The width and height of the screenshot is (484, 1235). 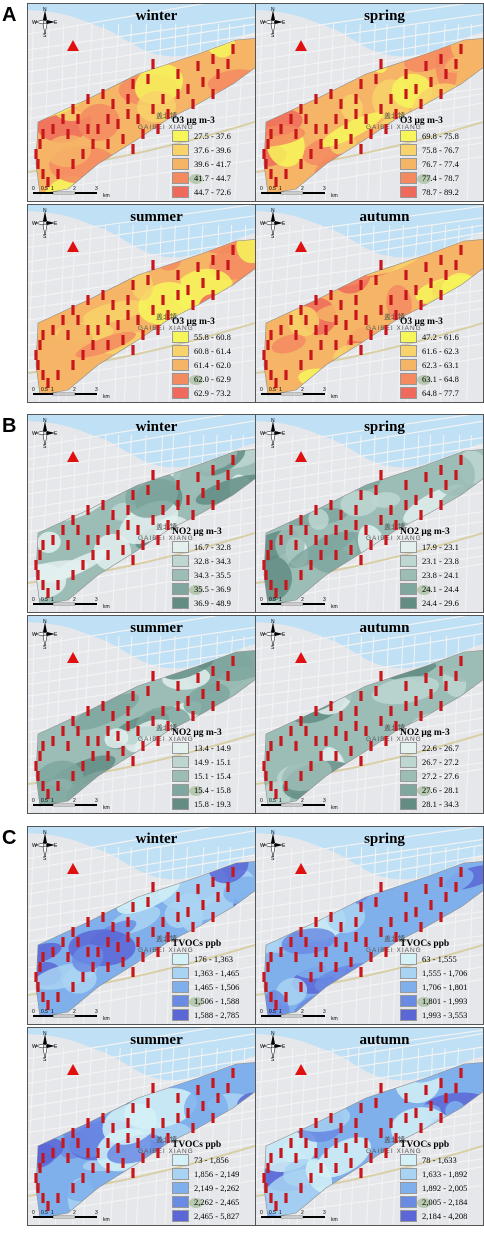 What do you see at coordinates (324, 801) in the screenshot?
I see `scale-tick-label: 3` at bounding box center [324, 801].